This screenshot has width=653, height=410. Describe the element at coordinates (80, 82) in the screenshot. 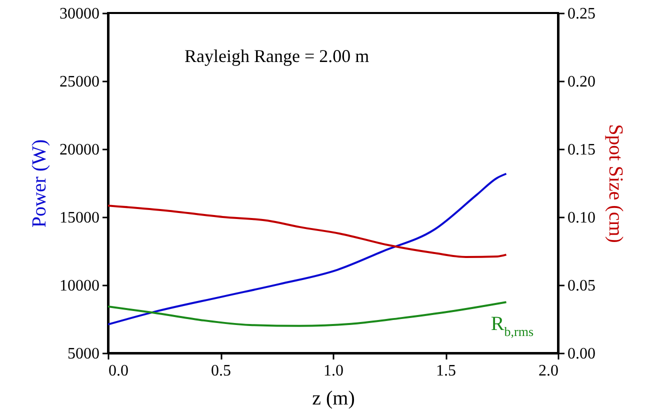

I see `y-tick-label: 25000` at that location.